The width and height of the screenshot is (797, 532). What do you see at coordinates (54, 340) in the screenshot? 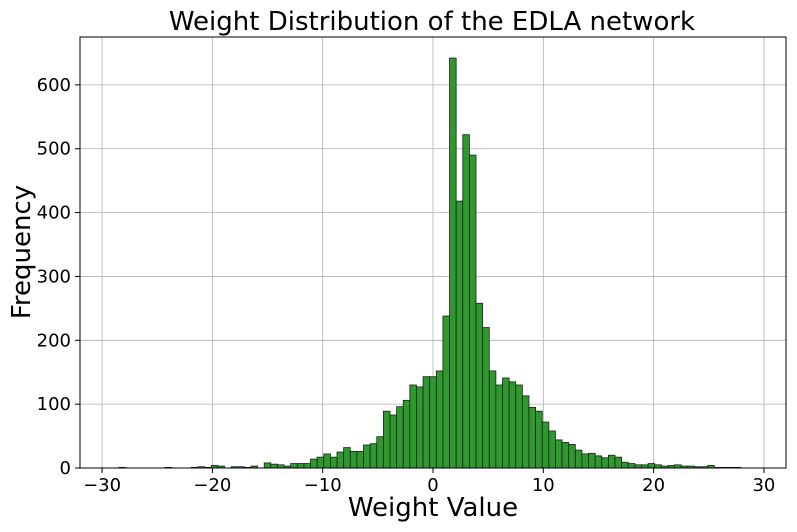
I see `y-tick-label: 200` at bounding box center [54, 340].